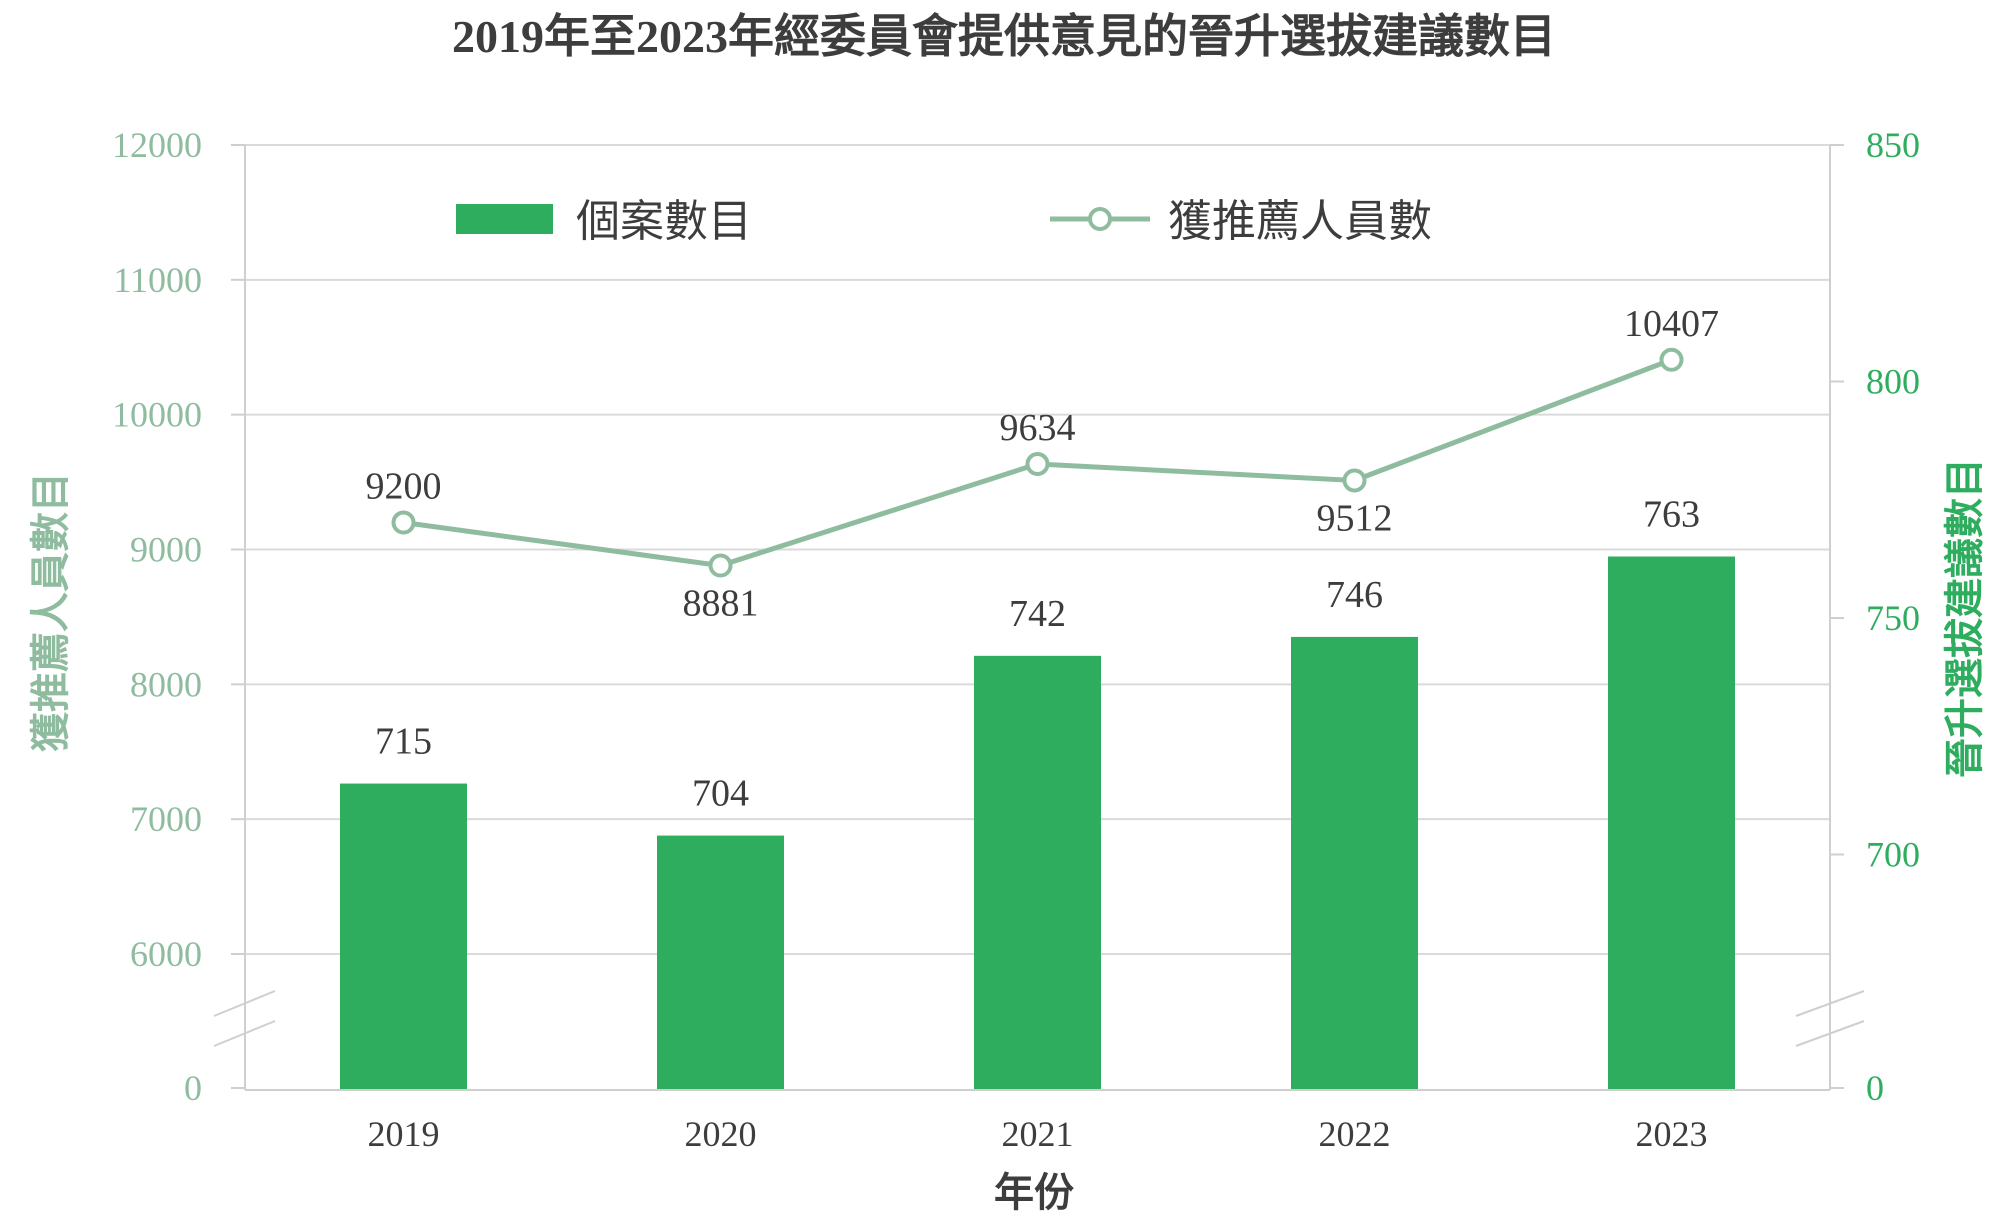  I want to click on right-tick-label: 700, so click(1893, 855).